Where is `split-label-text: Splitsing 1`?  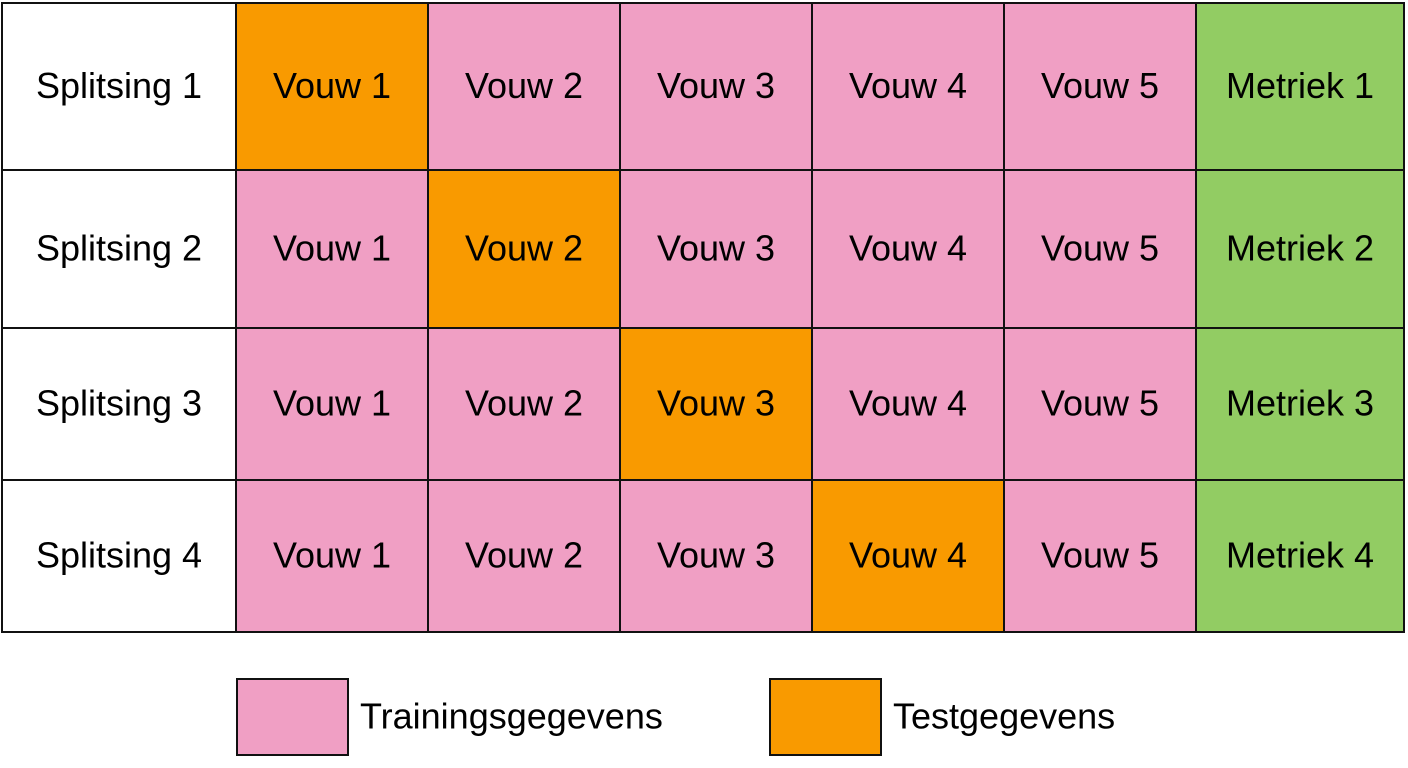
split-label-text: Splitsing 1 is located at coordinates (119, 85).